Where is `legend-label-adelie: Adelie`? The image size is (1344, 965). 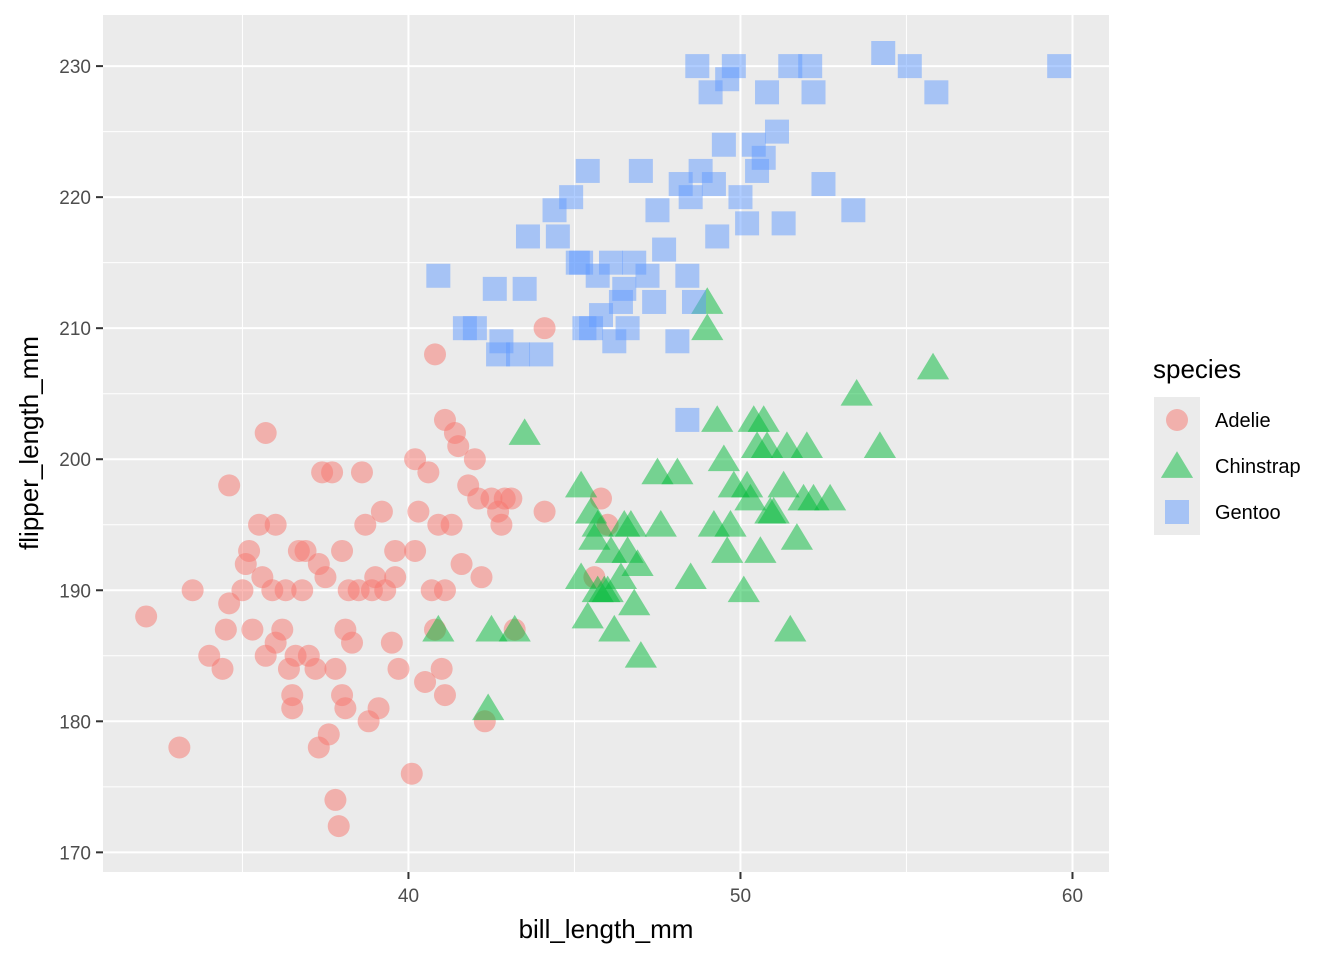 legend-label-adelie: Adelie is located at coordinates (1243, 421).